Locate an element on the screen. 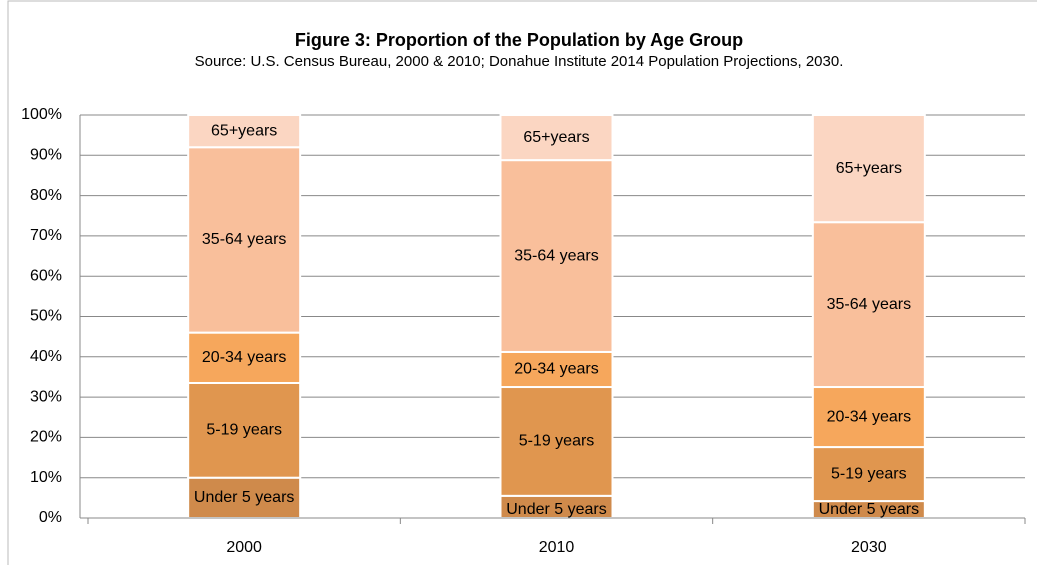  y-tick-label: 0% is located at coordinates (50, 517).